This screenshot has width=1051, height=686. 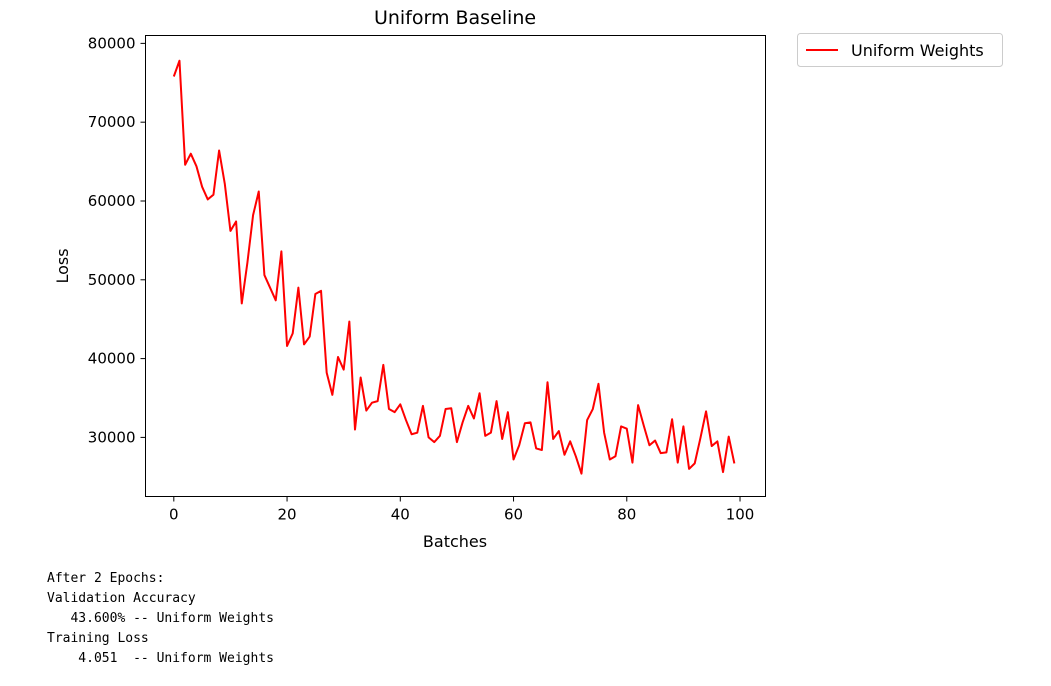 What do you see at coordinates (626, 515) in the screenshot?
I see `x-tick-label: 80` at bounding box center [626, 515].